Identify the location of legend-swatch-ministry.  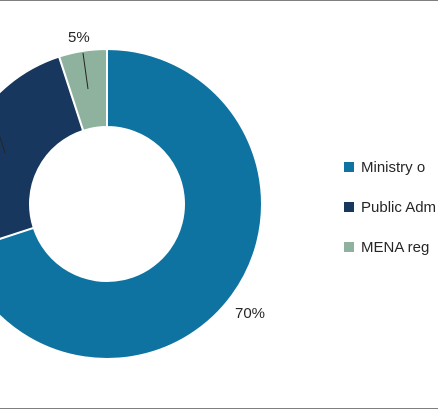
(349, 167).